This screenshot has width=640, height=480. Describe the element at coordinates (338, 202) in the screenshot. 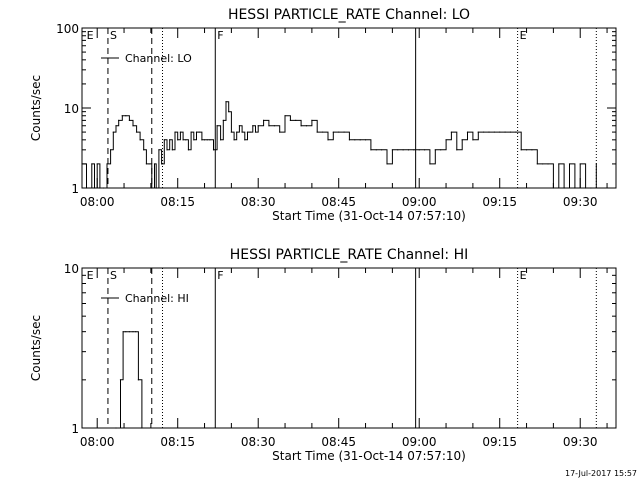

I see `lo-x-tick-label: 08:45` at that location.